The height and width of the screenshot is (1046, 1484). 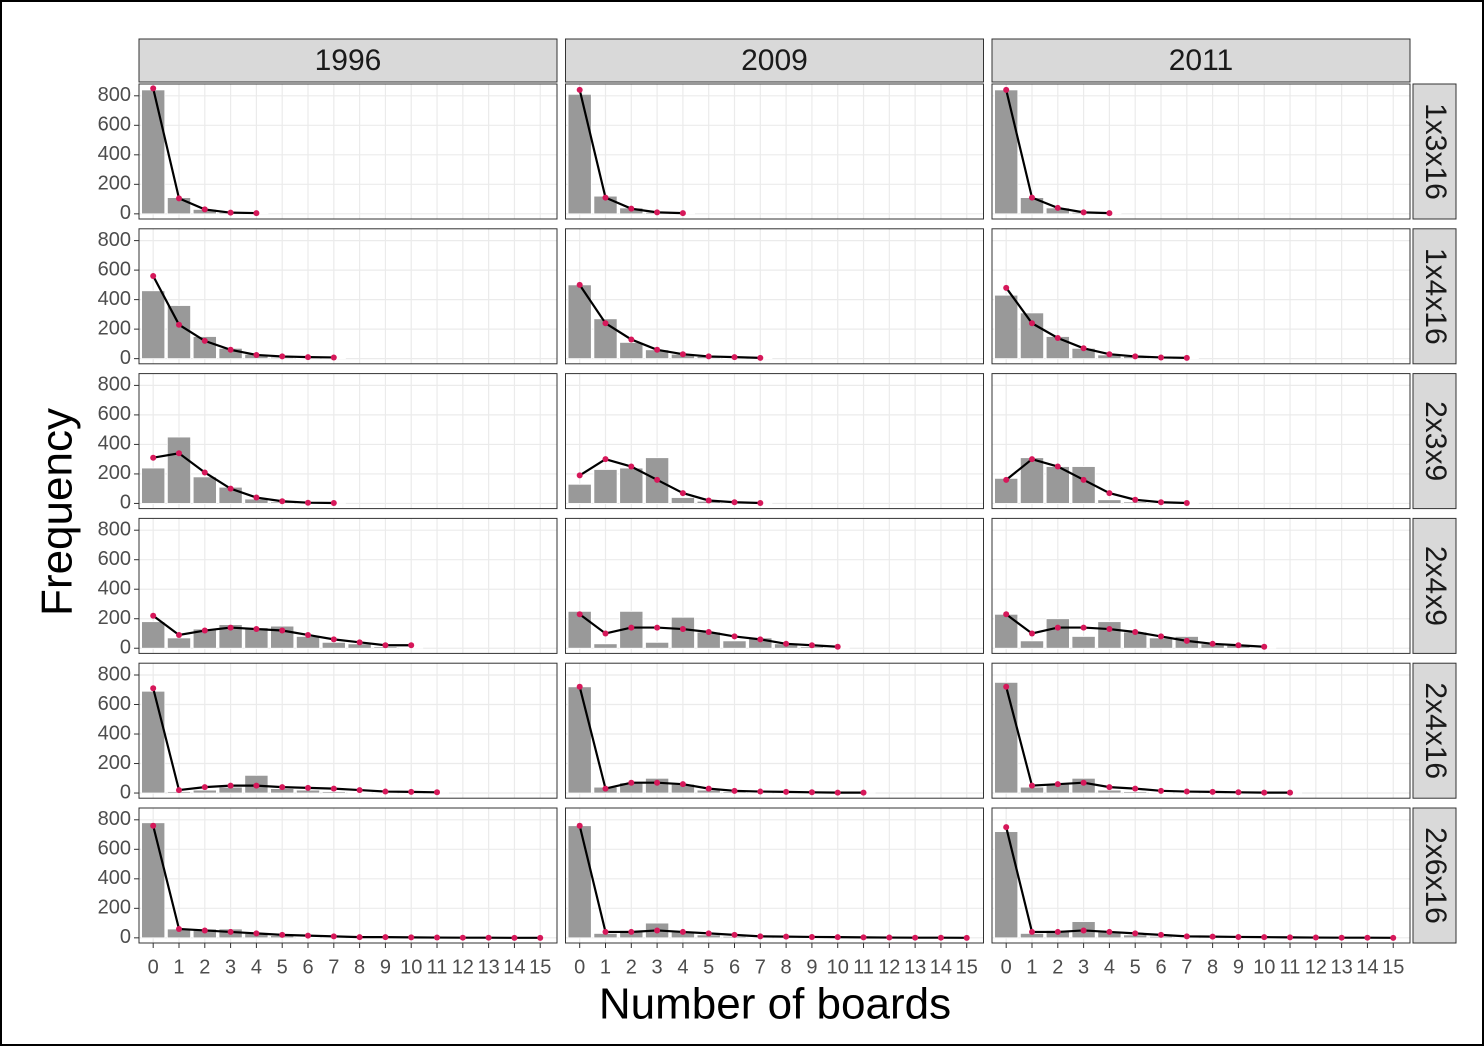 What do you see at coordinates (359, 967) in the screenshot?
I see `x-tick-label: 8` at bounding box center [359, 967].